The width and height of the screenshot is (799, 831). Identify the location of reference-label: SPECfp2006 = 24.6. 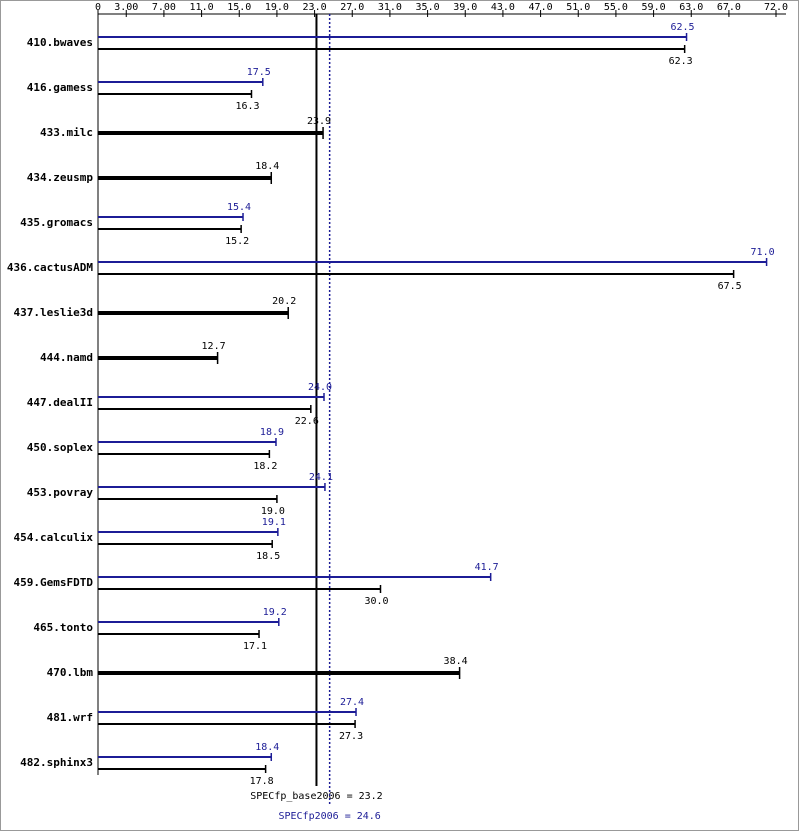
(329, 816).